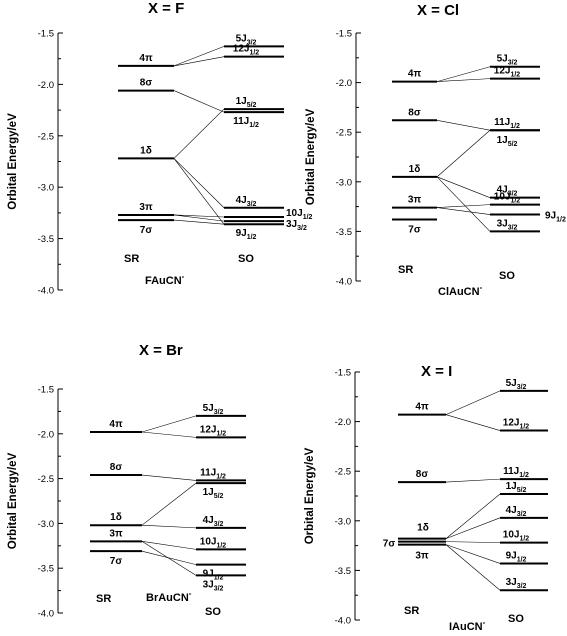 The height and width of the screenshot is (636, 567). What do you see at coordinates (165, 279) in the screenshot?
I see `molecule-label: FAuCN-` at bounding box center [165, 279].